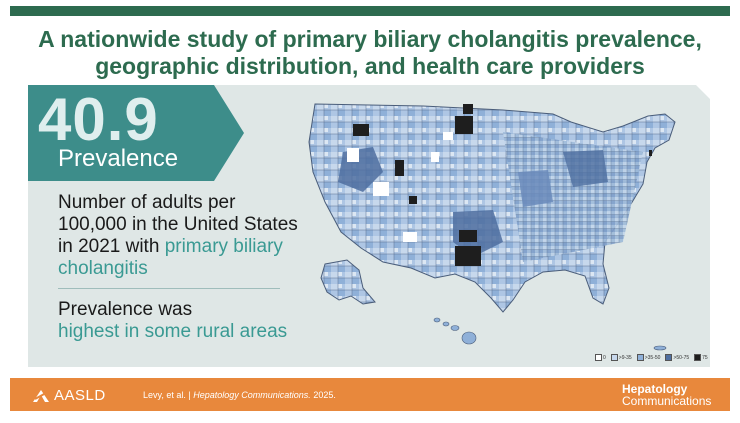 This screenshot has height=423, width=740. What do you see at coordinates (164, 395) in the screenshot?
I see `citation-authors: Levy, et al.` at bounding box center [164, 395].